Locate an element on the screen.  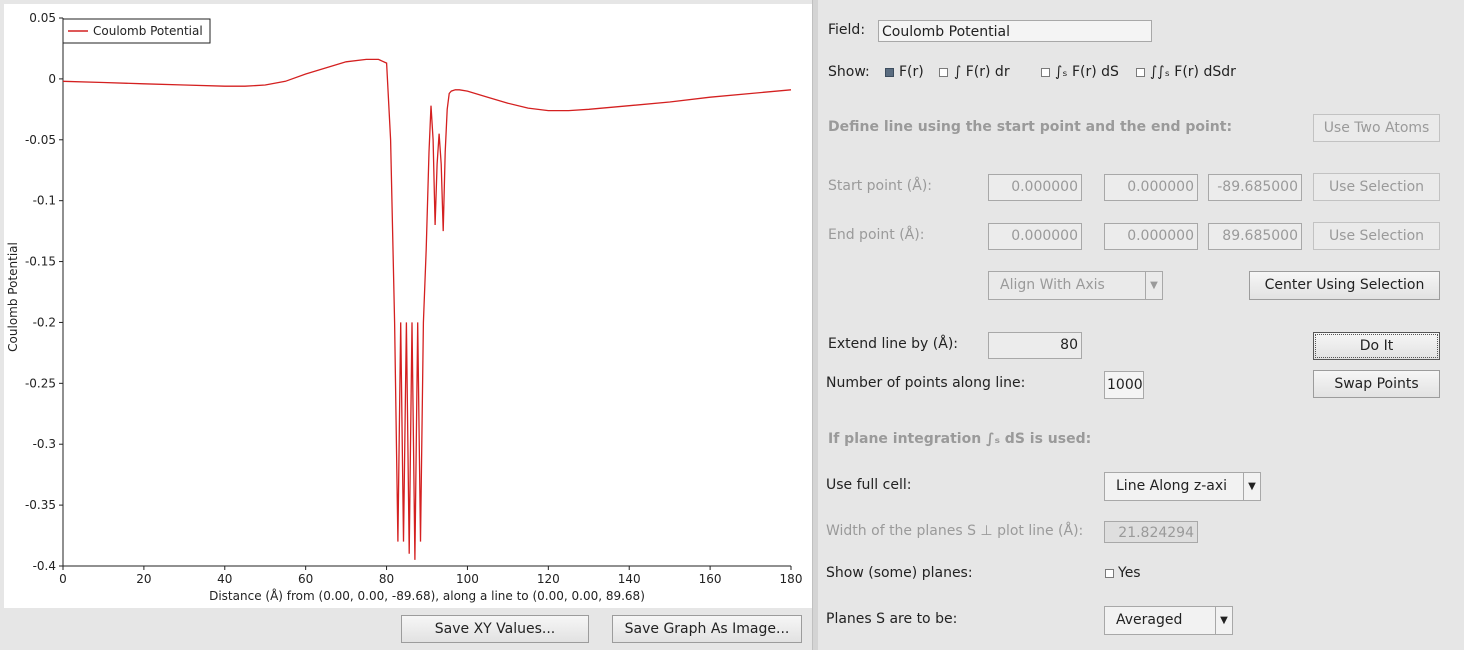
field-label: Field: is located at coordinates (847, 30).